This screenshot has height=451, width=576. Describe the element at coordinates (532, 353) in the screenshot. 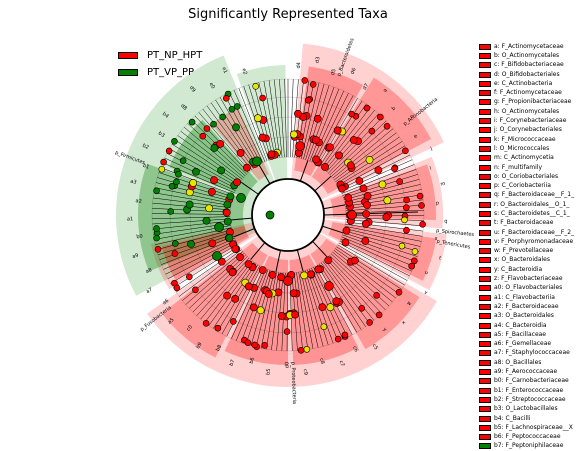

I see `taxa-legend-label: a7: F_Staphylococcaceae` at that location.